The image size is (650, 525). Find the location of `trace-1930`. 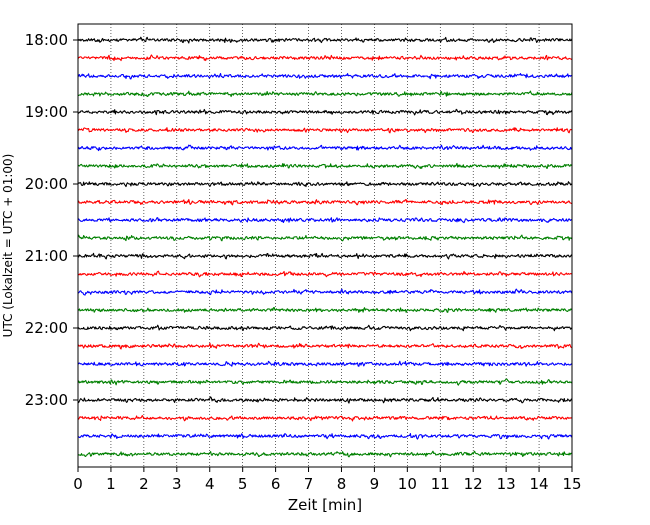

trace-1930 is located at coordinates (325, 148).